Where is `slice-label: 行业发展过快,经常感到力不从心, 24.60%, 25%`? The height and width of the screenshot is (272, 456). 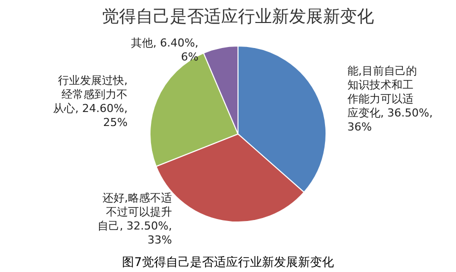
slice-label: 行业发展过快,经常感到力不从心, 24.60%, 25% is located at coordinates (90, 101).